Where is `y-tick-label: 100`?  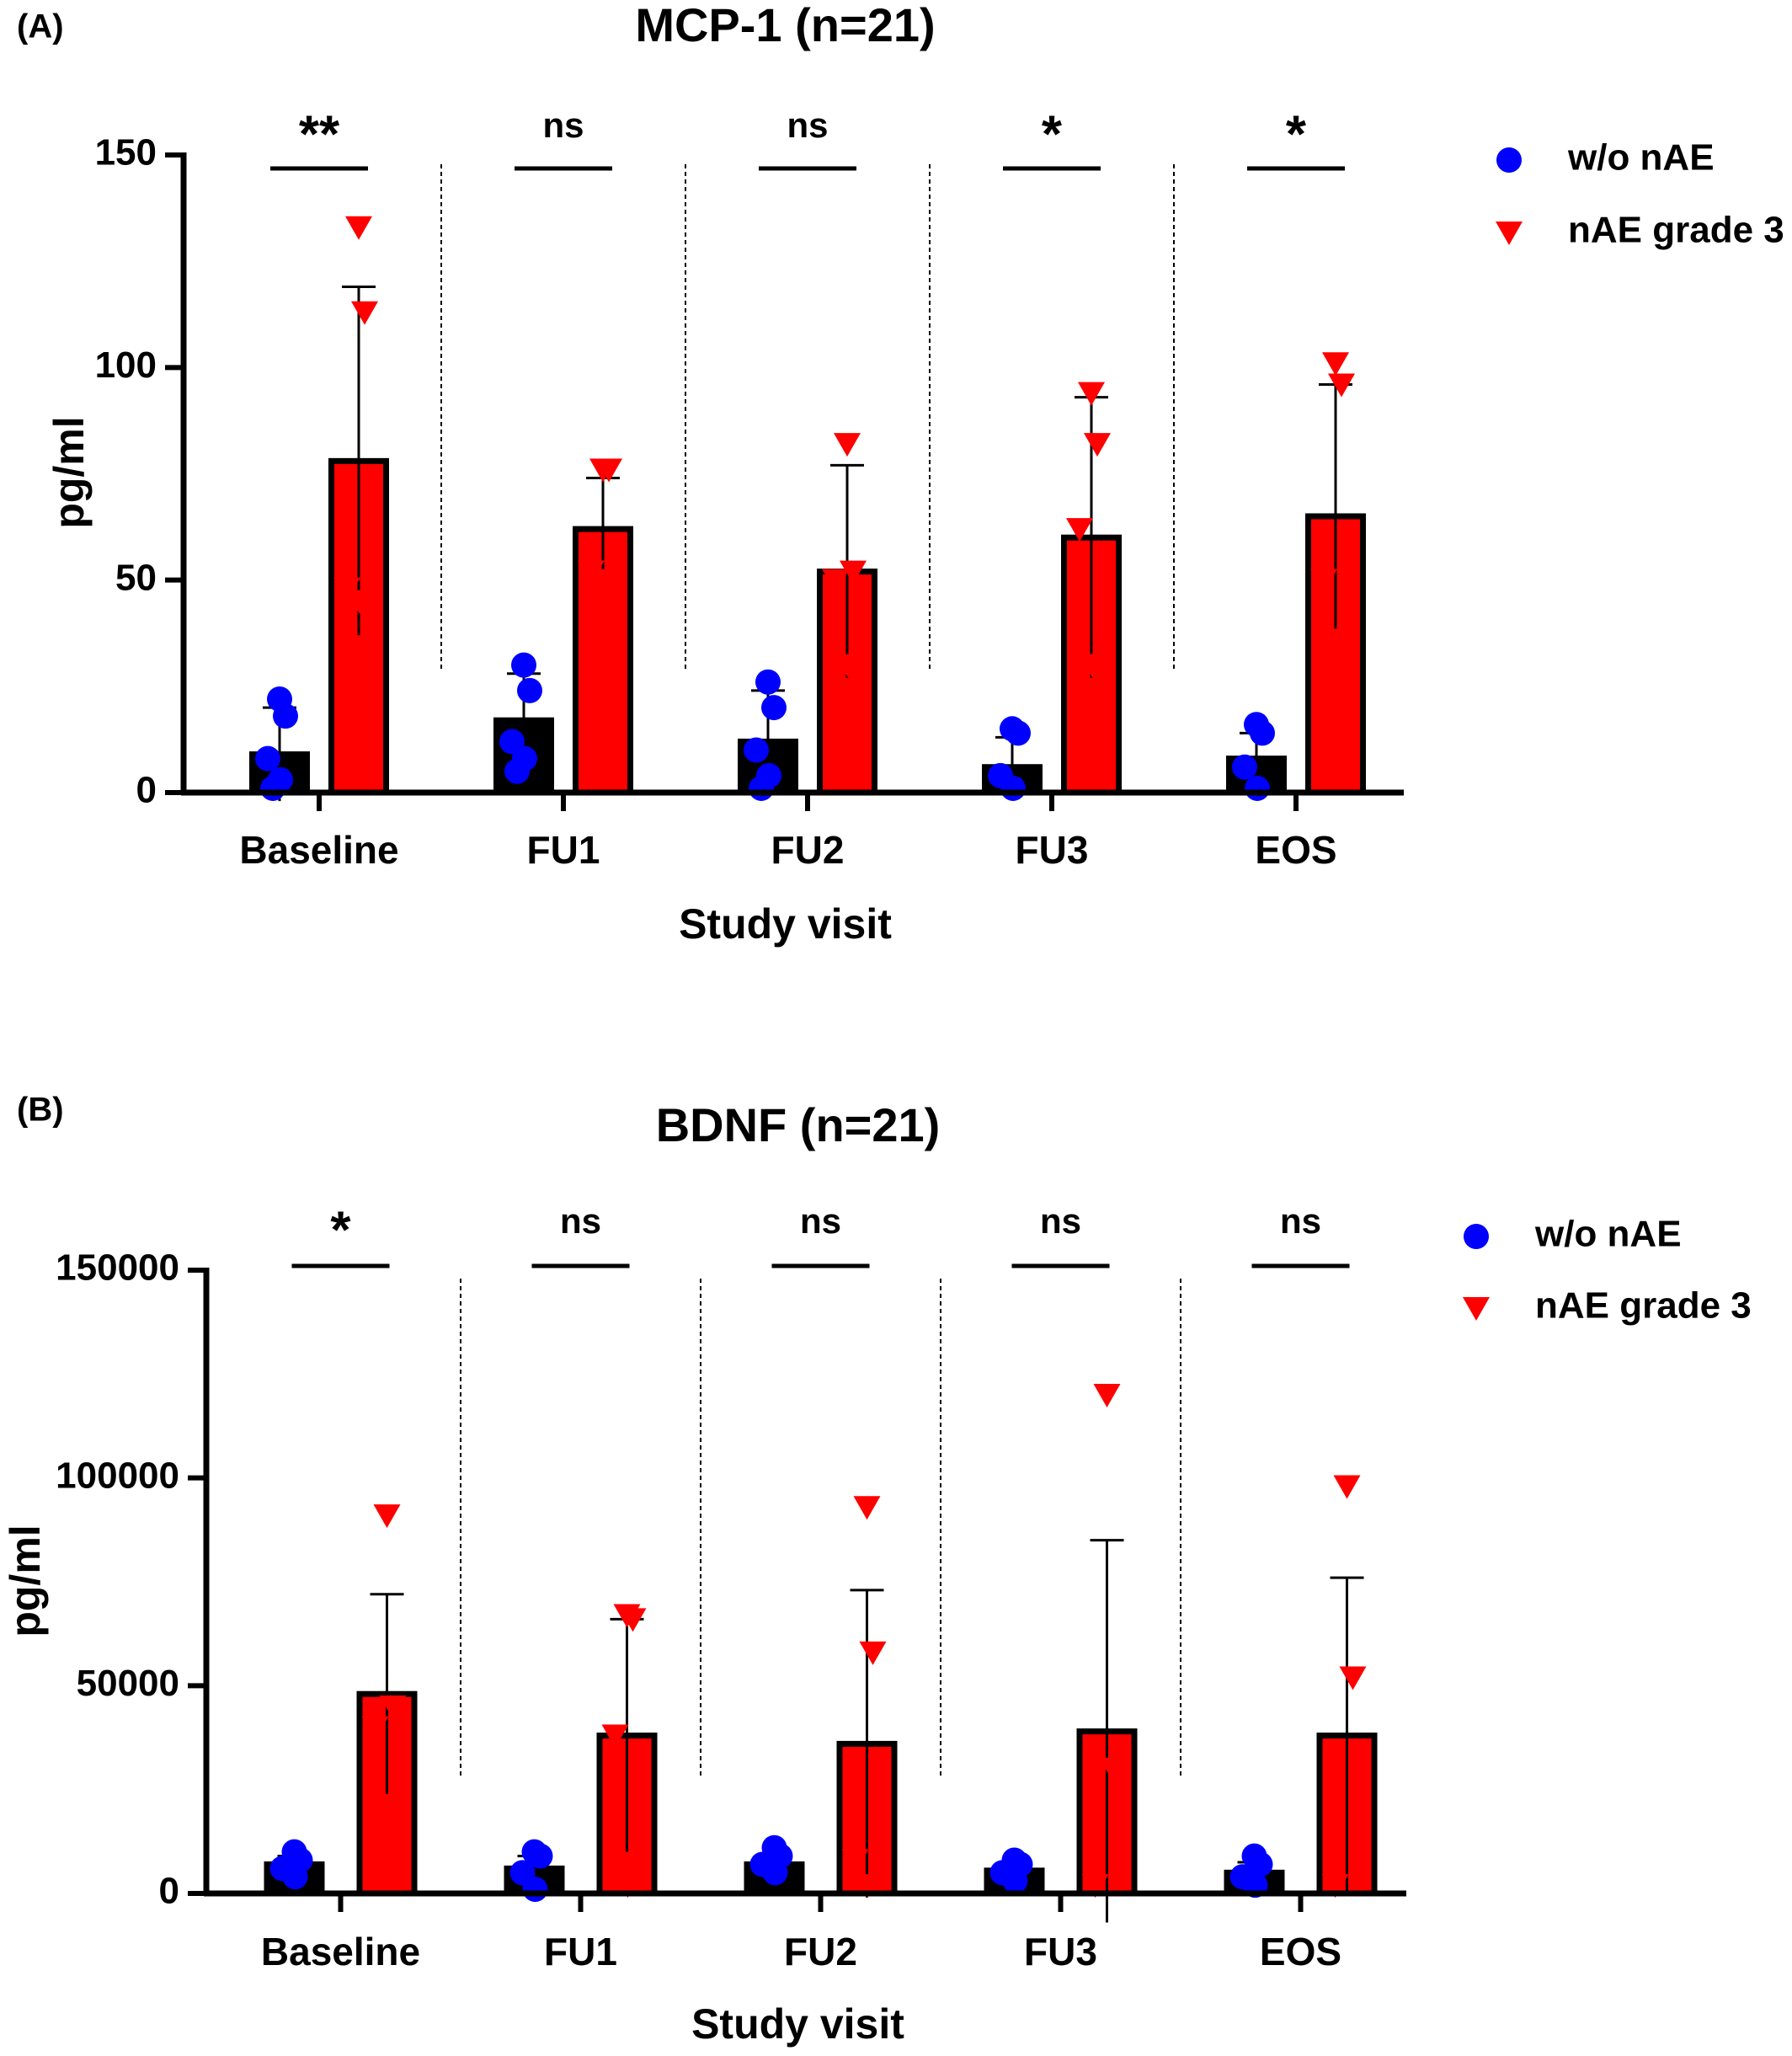 y-tick-label: 100 is located at coordinates (126, 365).